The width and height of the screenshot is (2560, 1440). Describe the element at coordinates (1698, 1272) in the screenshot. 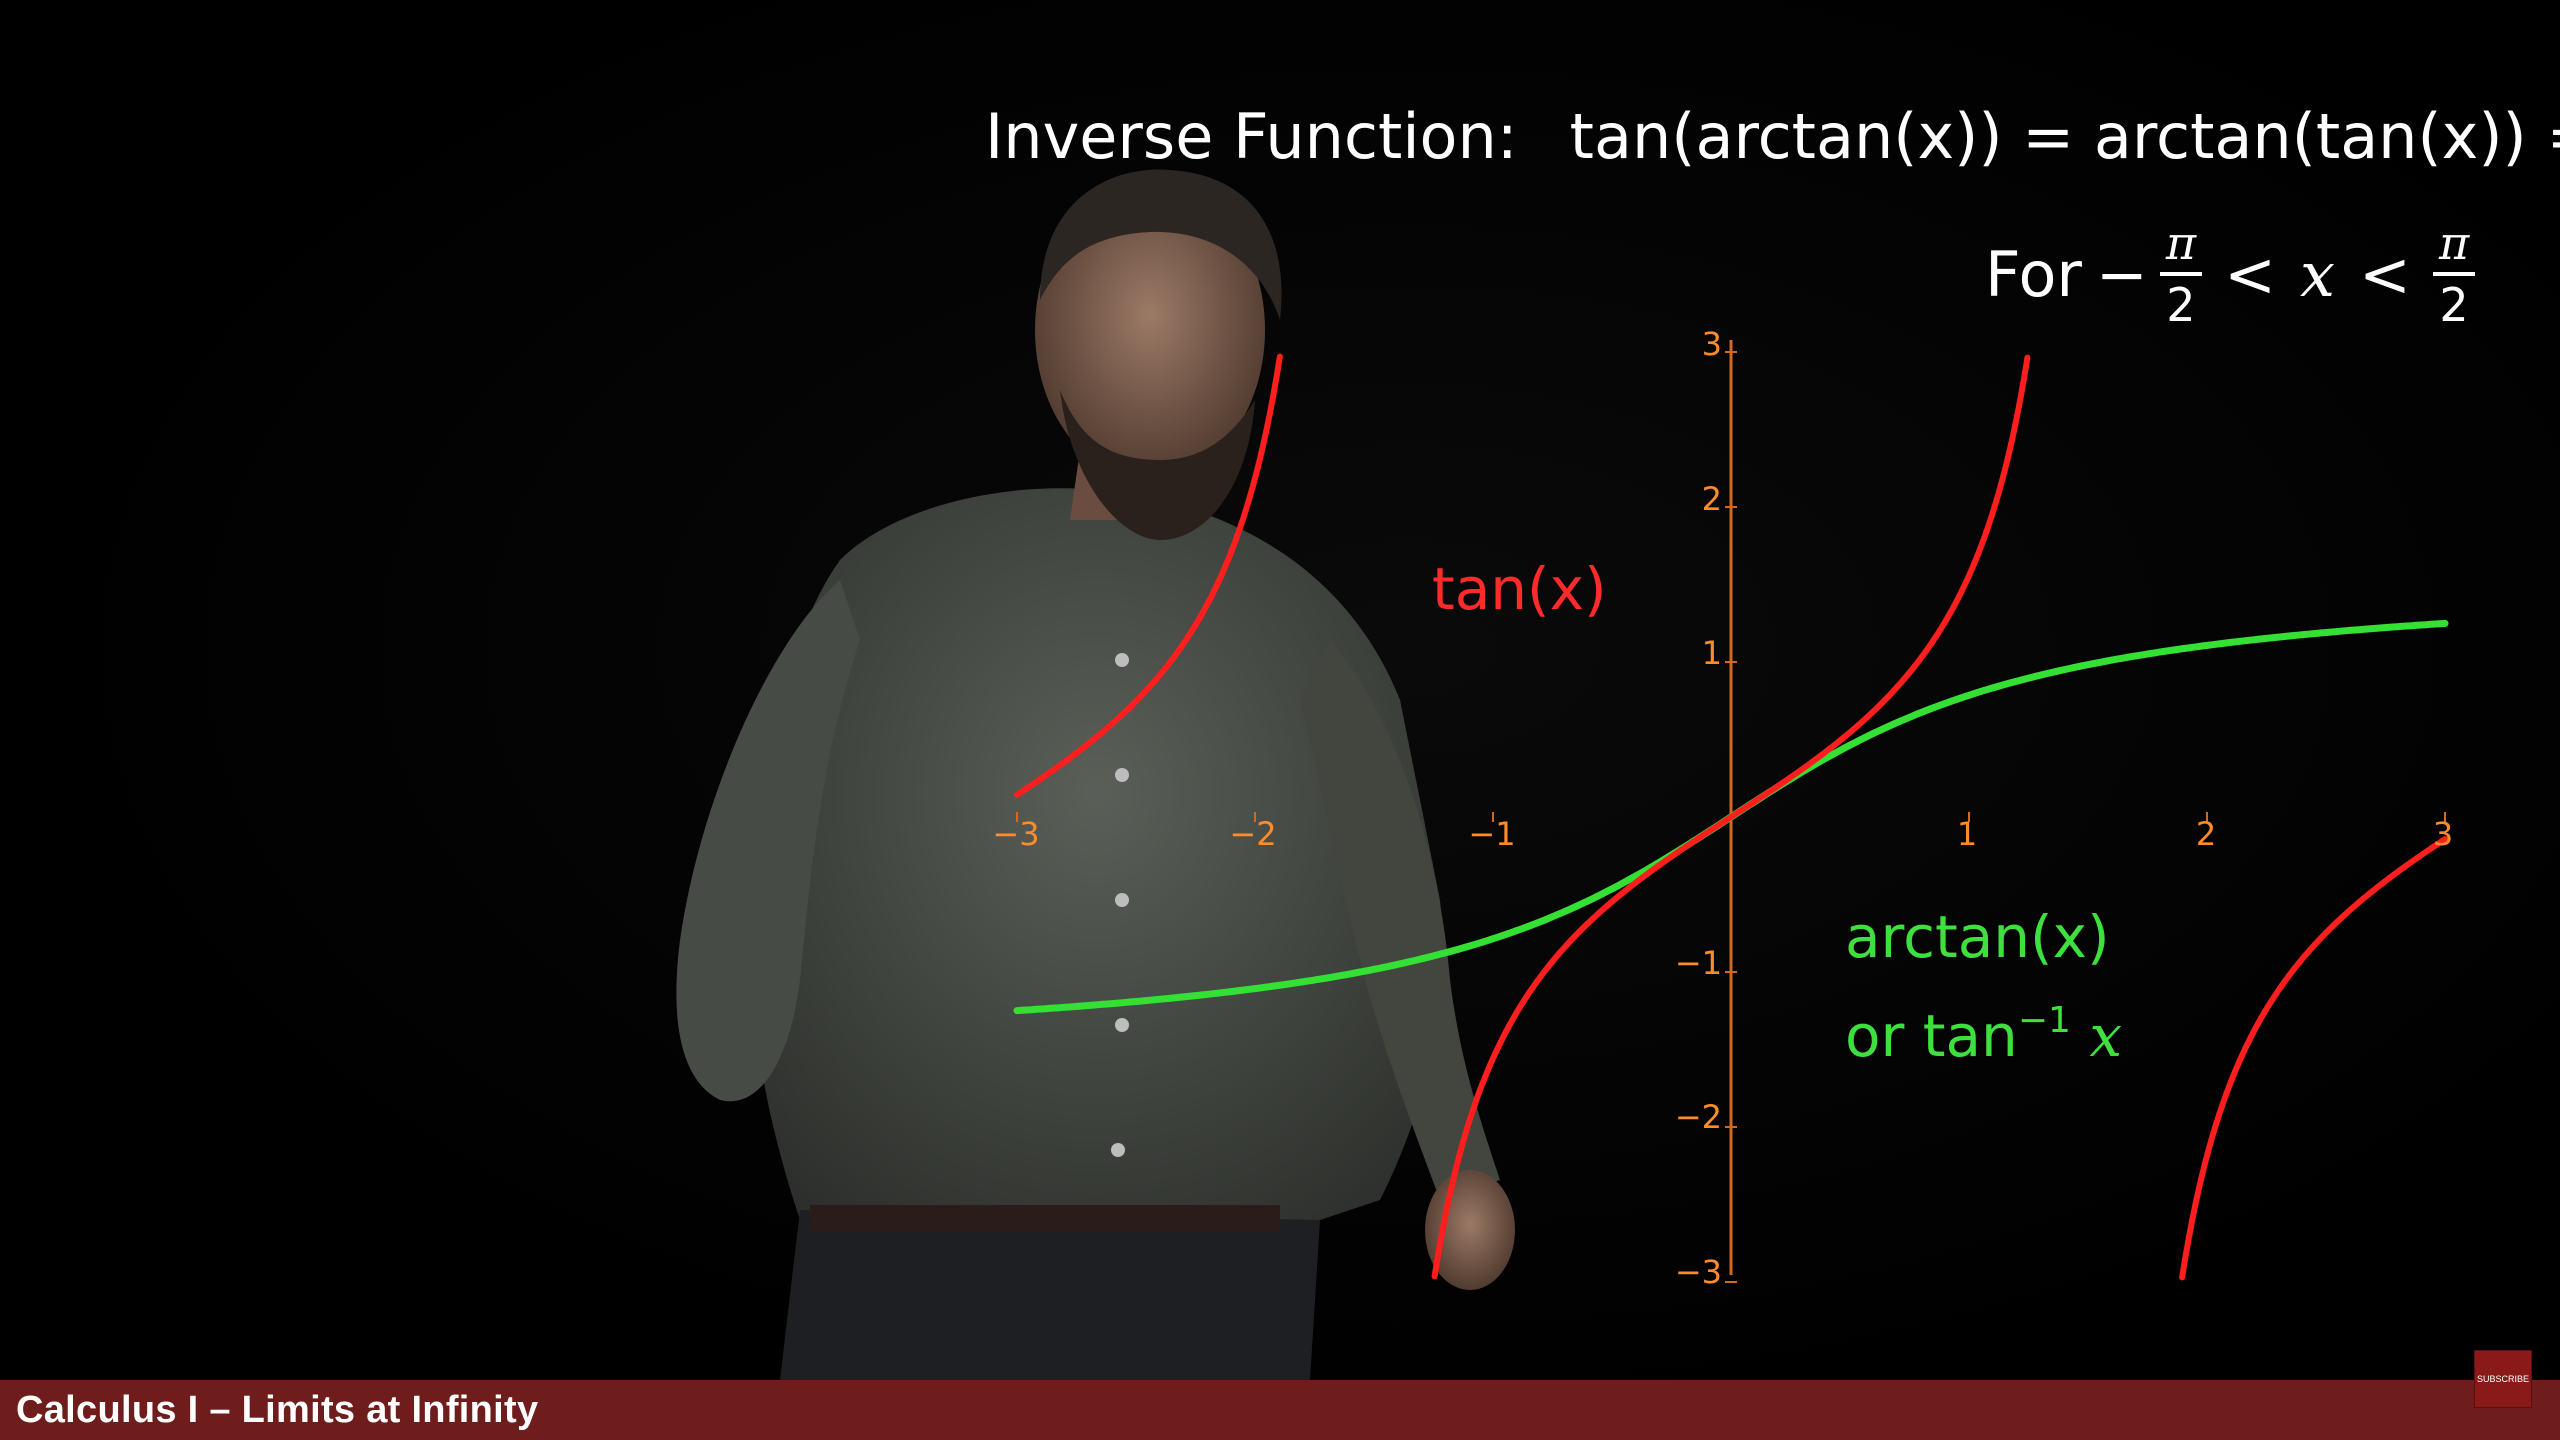

I see `y-tick-label: −3` at that location.